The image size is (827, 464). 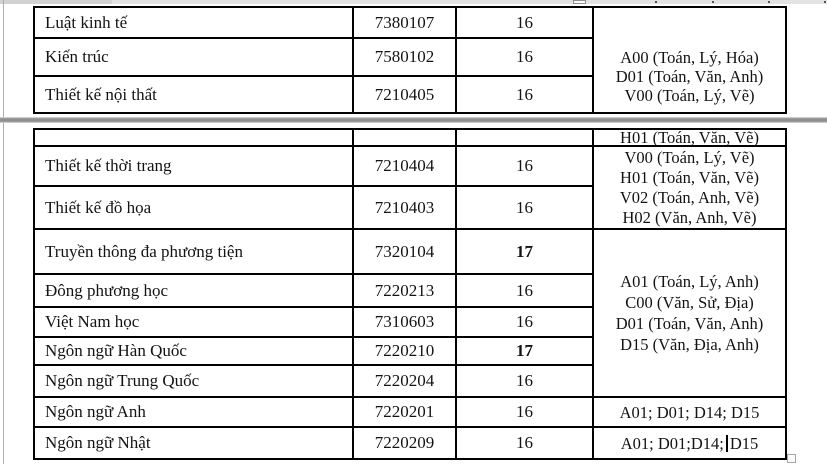 I want to click on code-cell: 7210404, so click(x=404, y=166).